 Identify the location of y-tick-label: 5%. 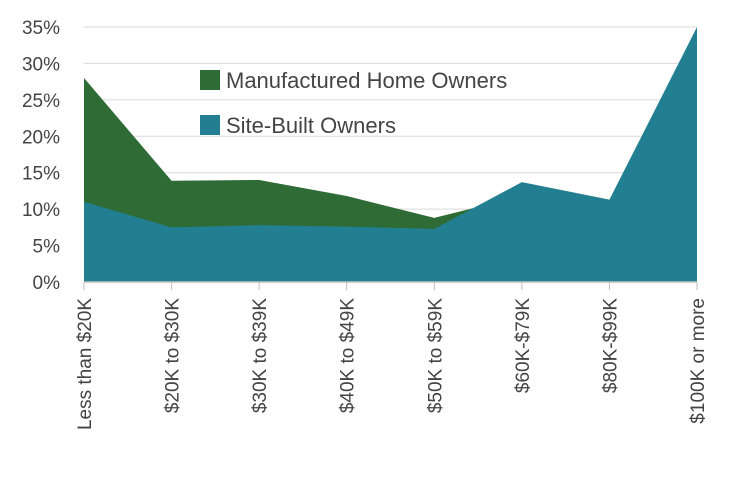
(47, 247).